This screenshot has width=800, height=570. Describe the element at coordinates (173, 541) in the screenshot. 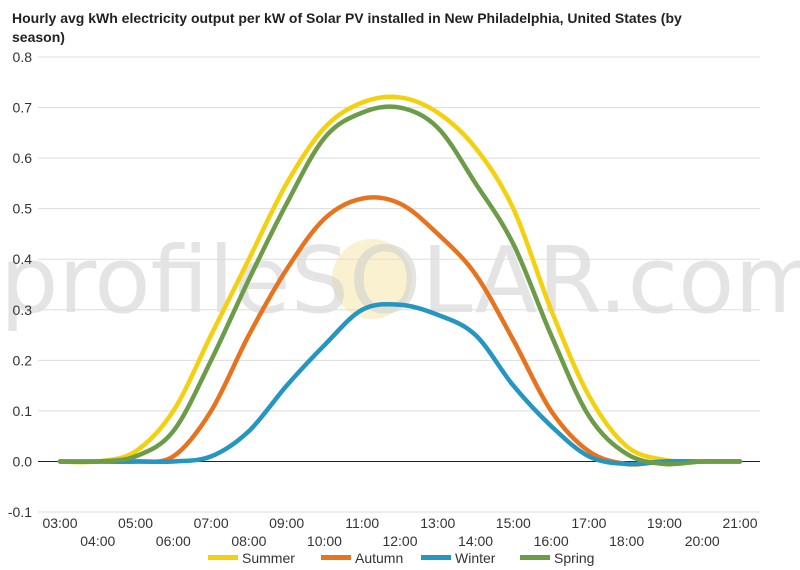

I see `x-tick-label: 06:00` at that location.